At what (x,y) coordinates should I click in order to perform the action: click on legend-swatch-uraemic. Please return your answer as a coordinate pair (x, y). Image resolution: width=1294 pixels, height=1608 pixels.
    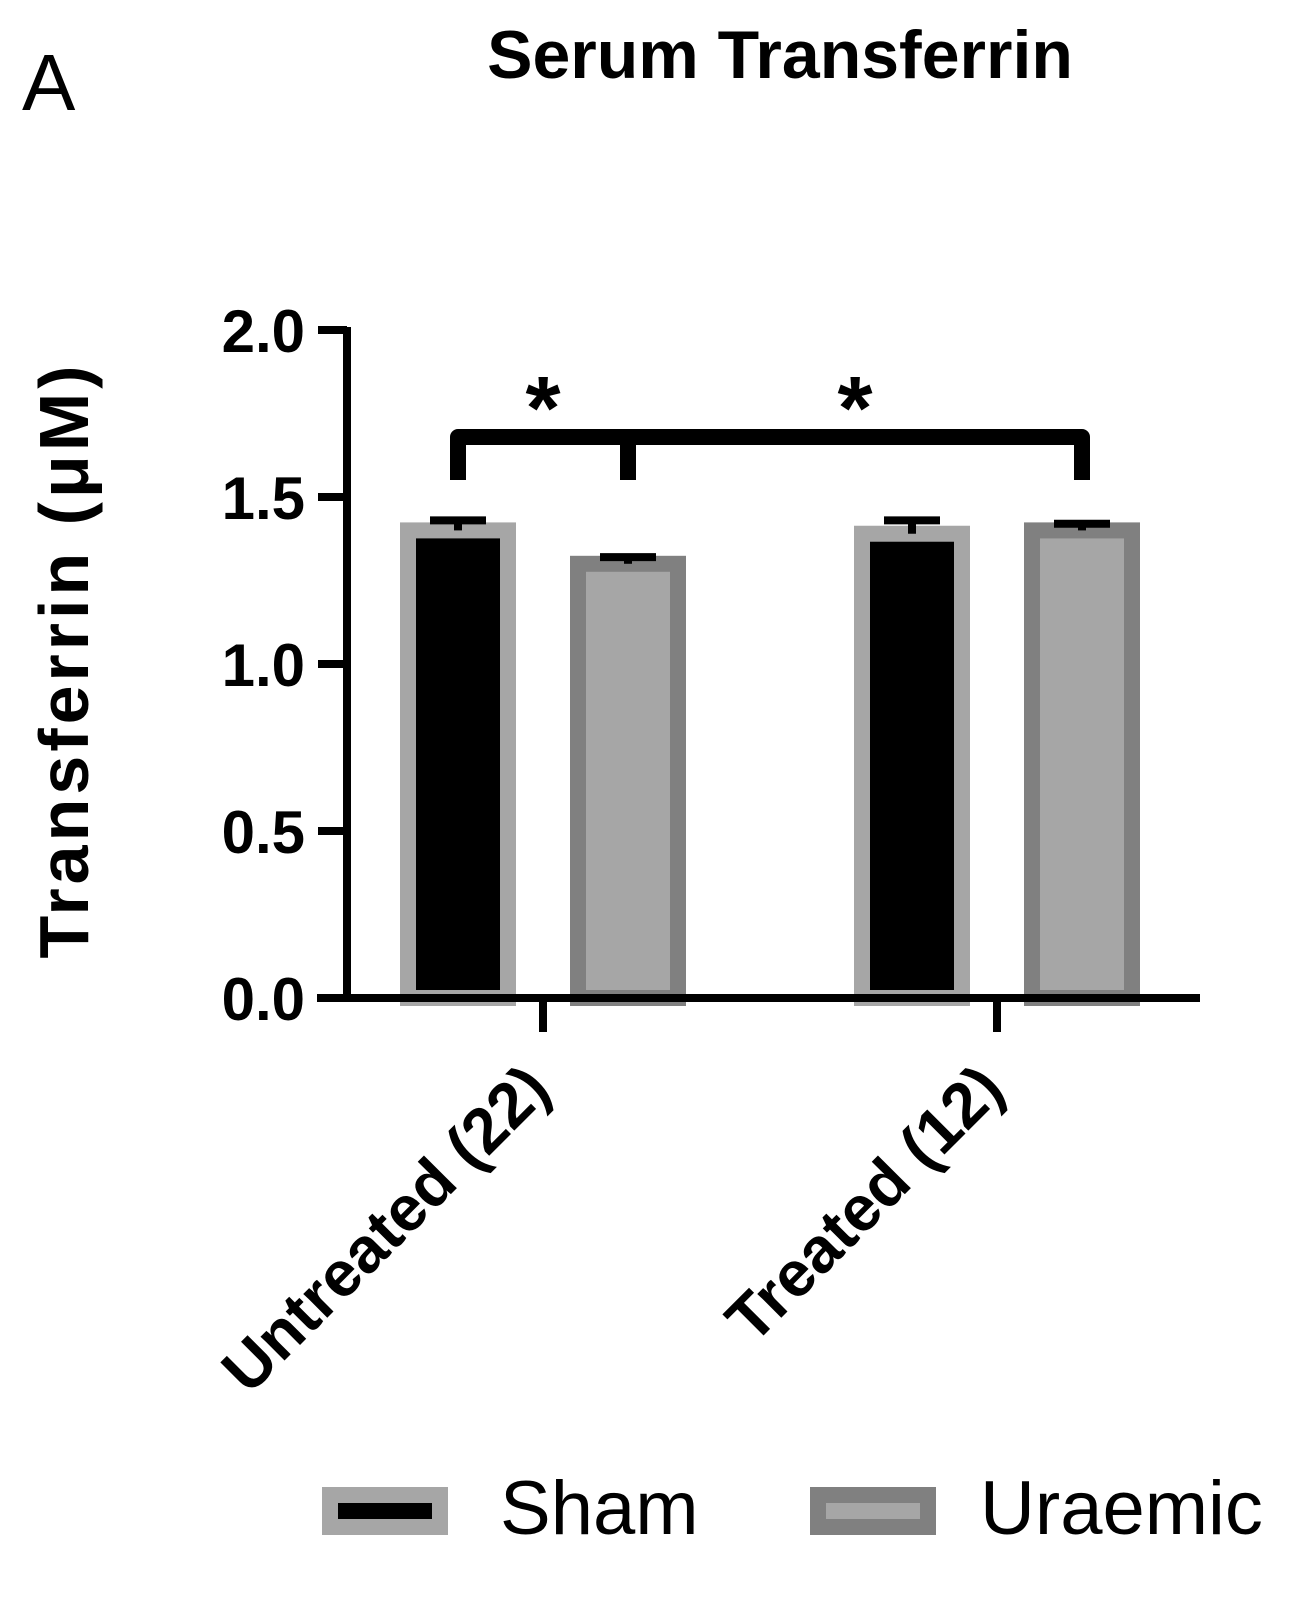
    Looking at the image, I should click on (873, 1511).